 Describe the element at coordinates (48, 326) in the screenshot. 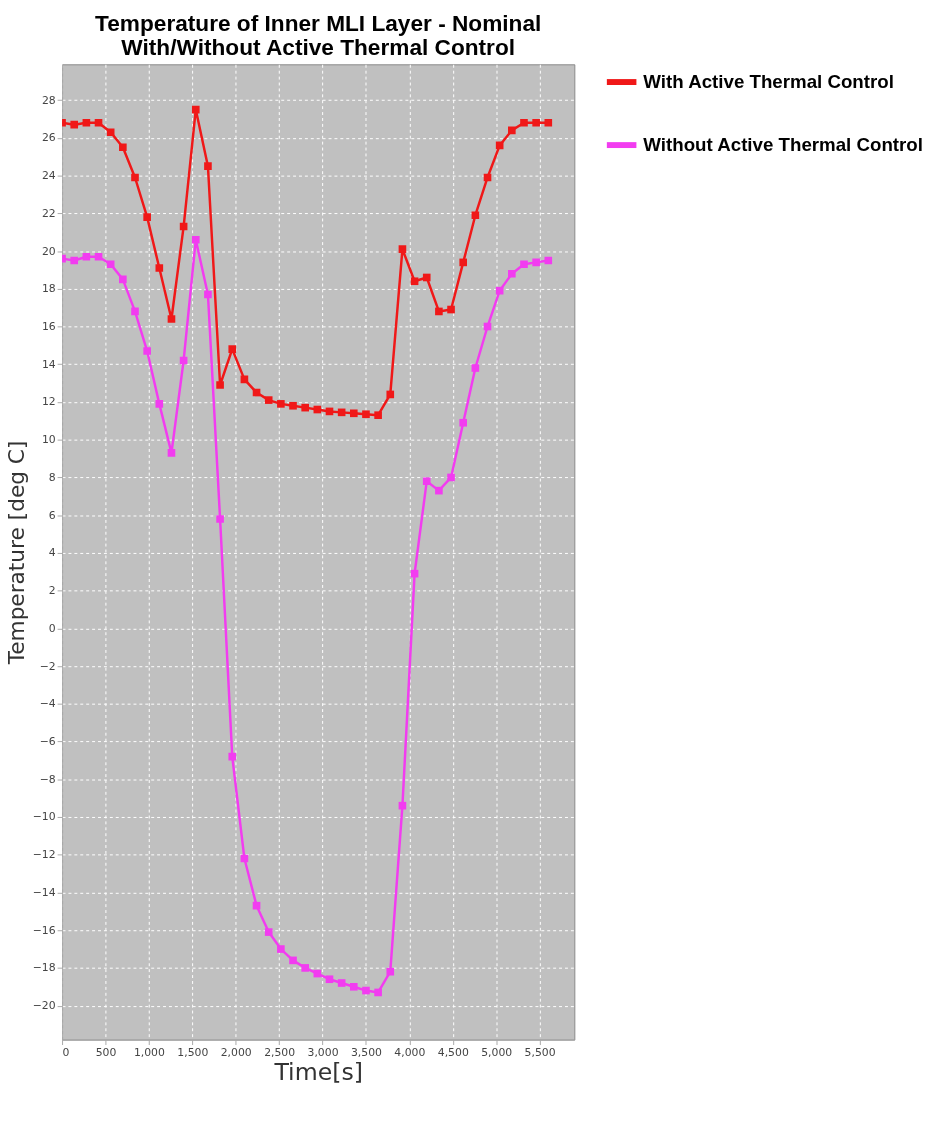

I see `y-tick-label: 16` at that location.